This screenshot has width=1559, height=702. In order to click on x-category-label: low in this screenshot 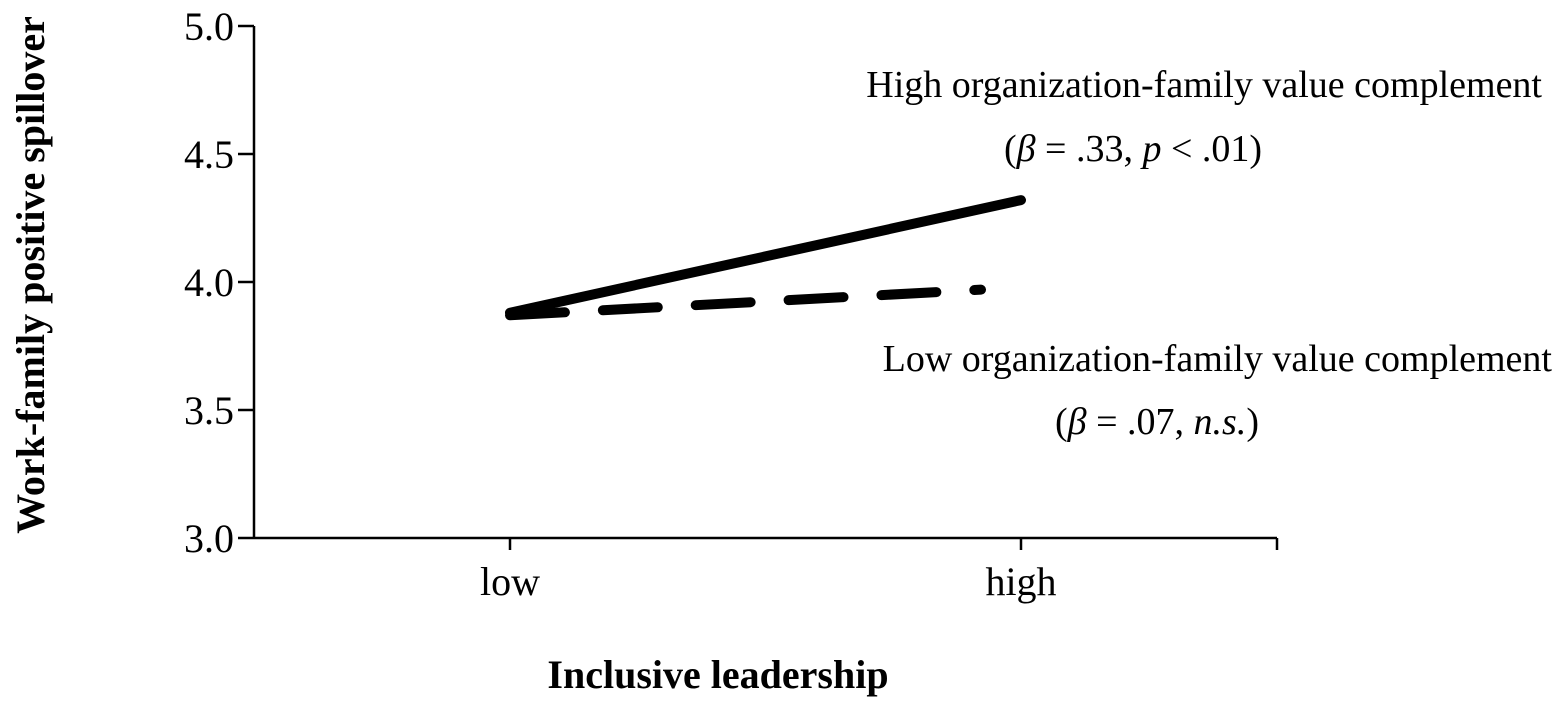, I will do `click(510, 581)`.